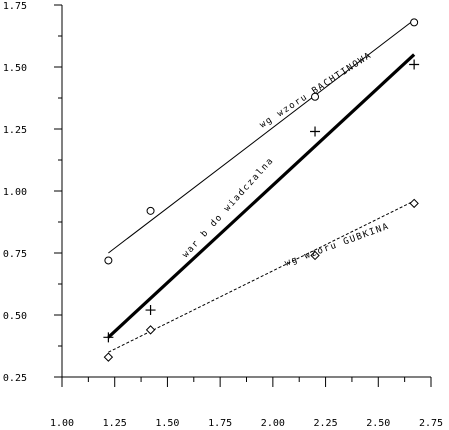  I want to click on x-tick-label: 1.25, so click(115, 423).